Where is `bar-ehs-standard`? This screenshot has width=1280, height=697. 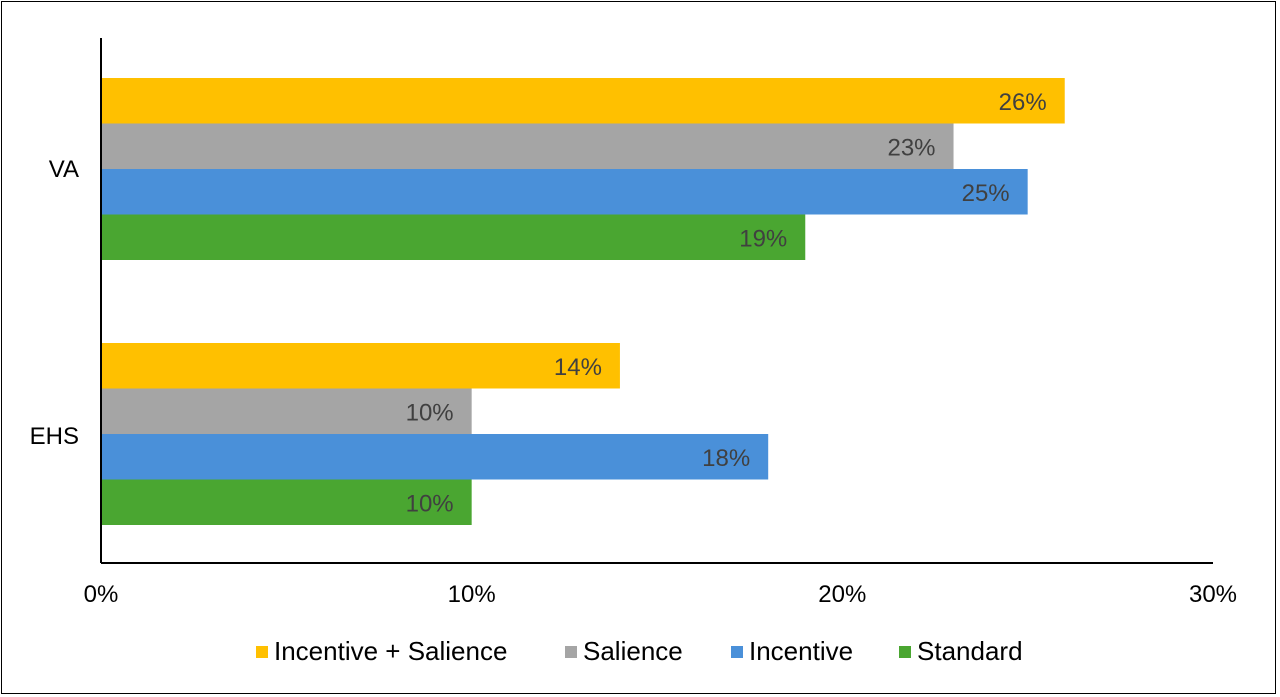
bar-ehs-standard is located at coordinates (286, 502).